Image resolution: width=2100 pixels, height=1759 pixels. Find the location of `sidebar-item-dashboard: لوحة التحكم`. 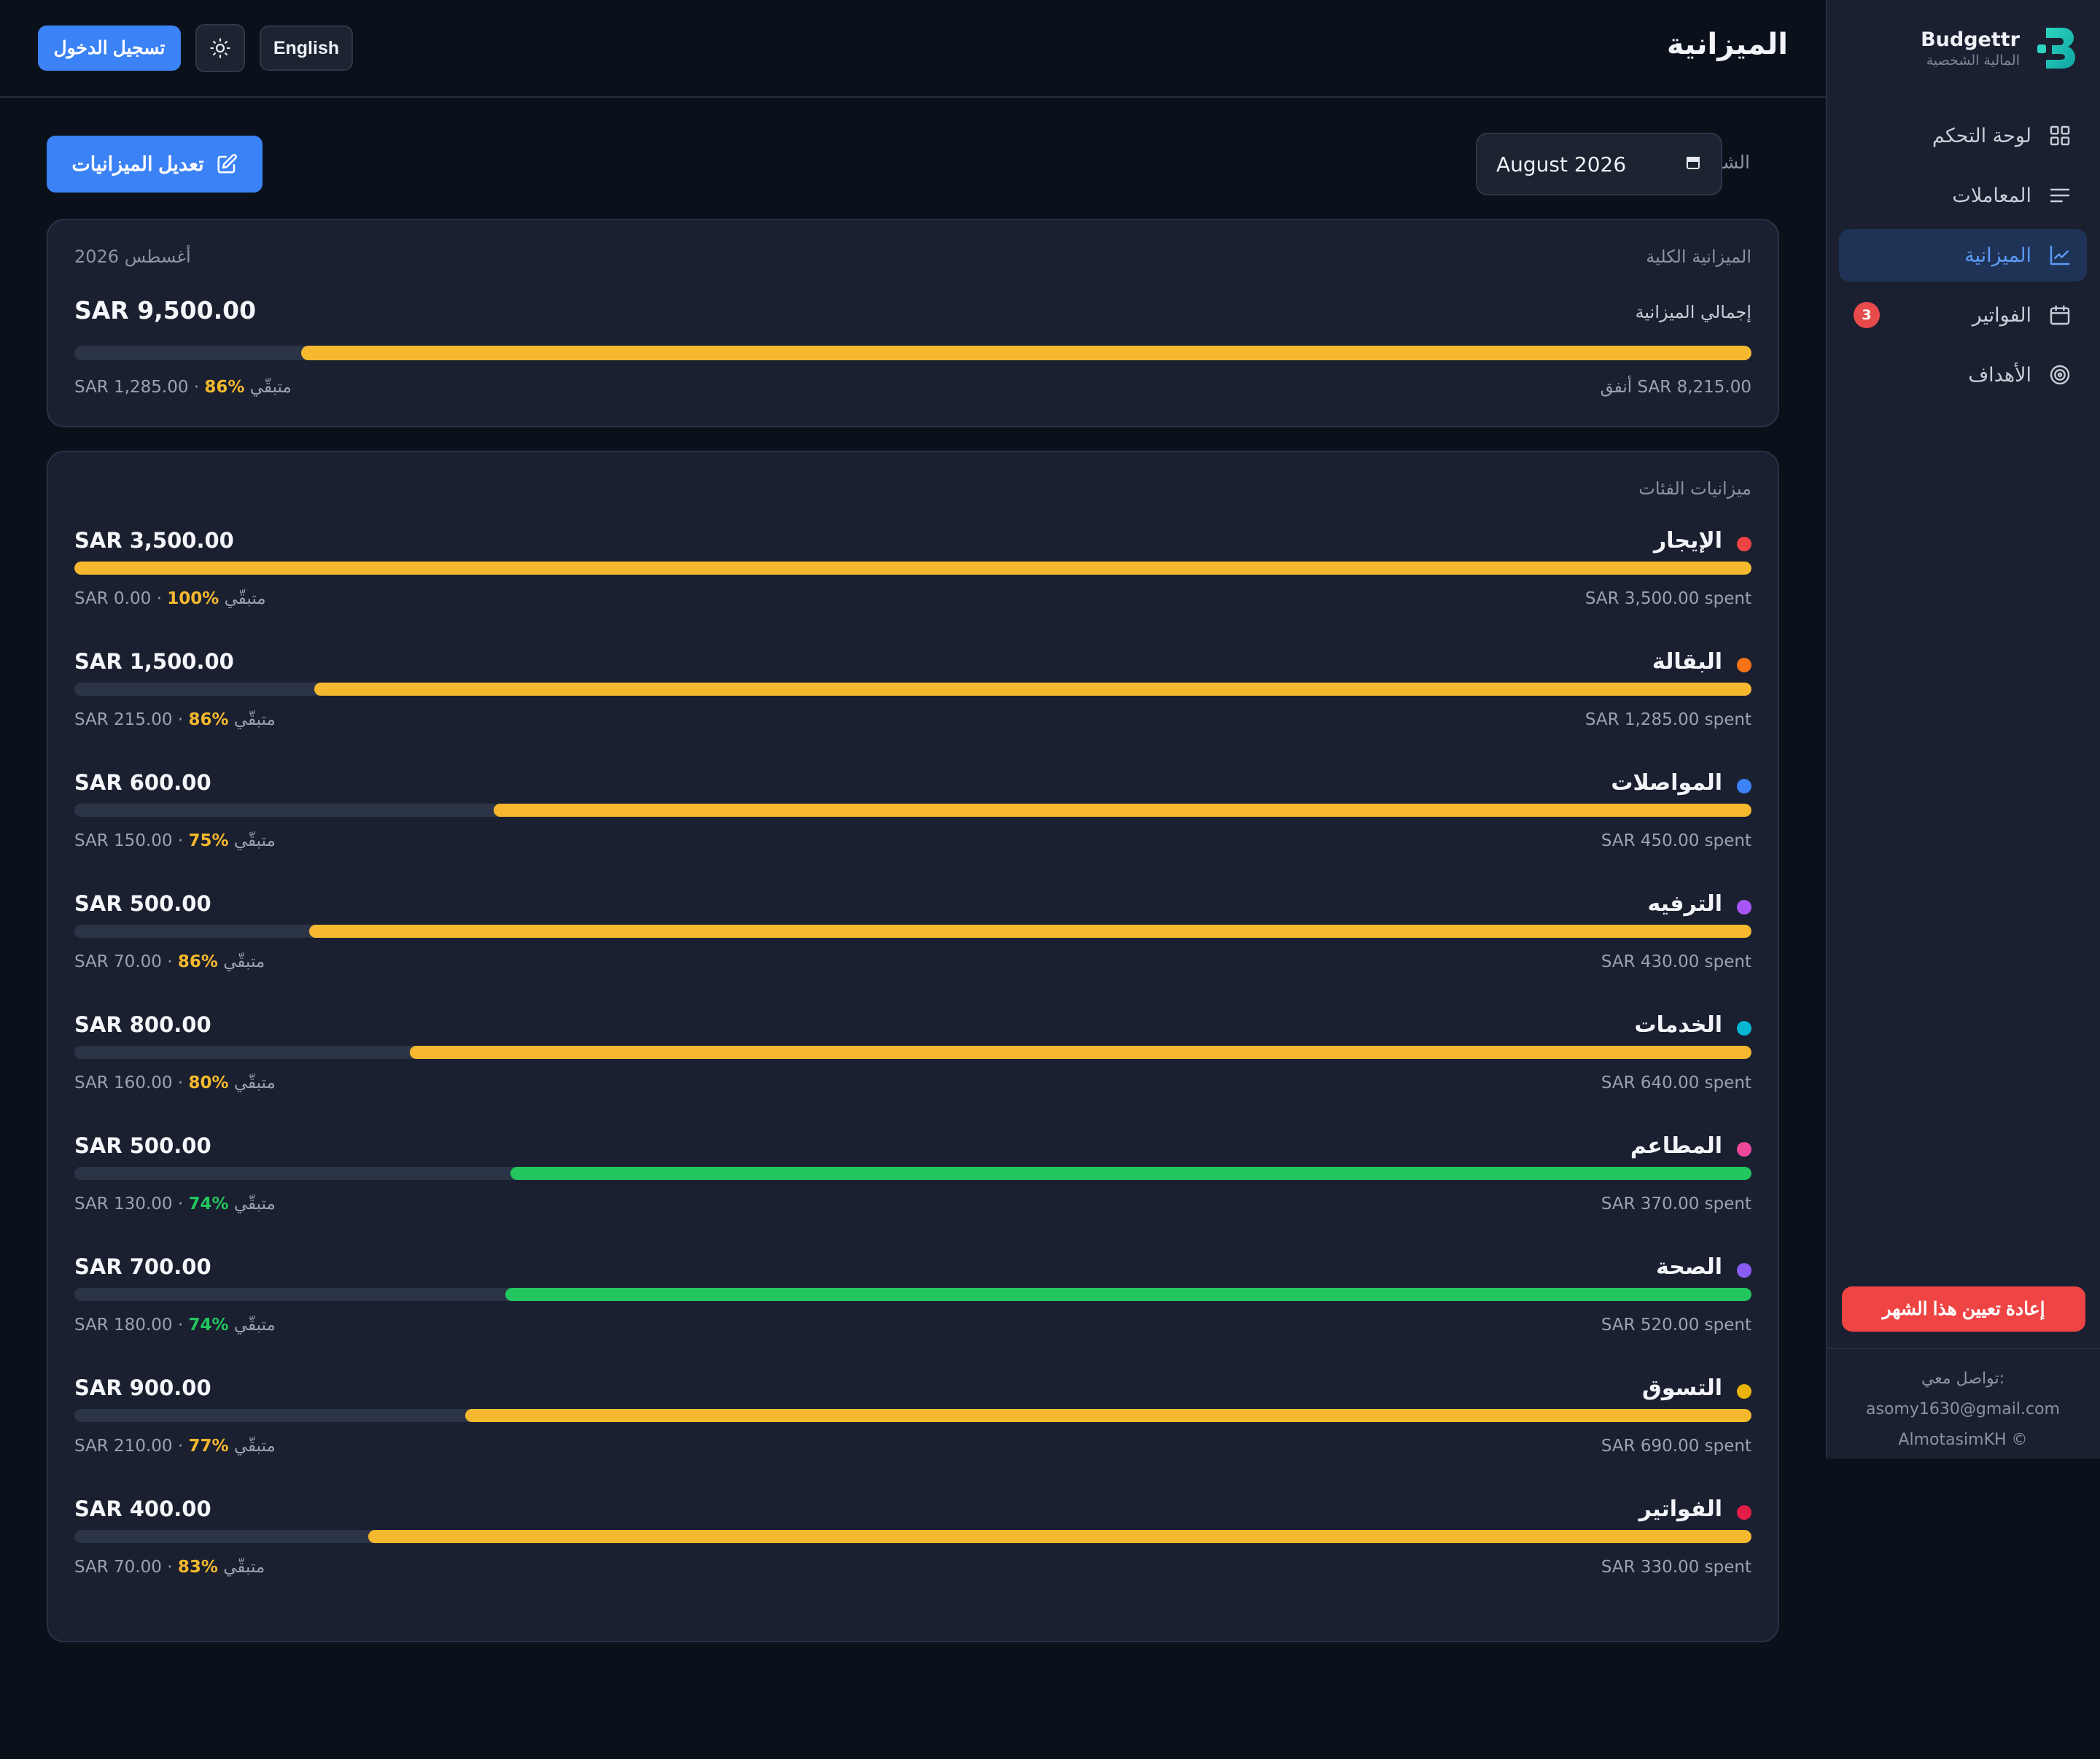

sidebar-item-dashboard: لوحة التحكم is located at coordinates (1963, 135).